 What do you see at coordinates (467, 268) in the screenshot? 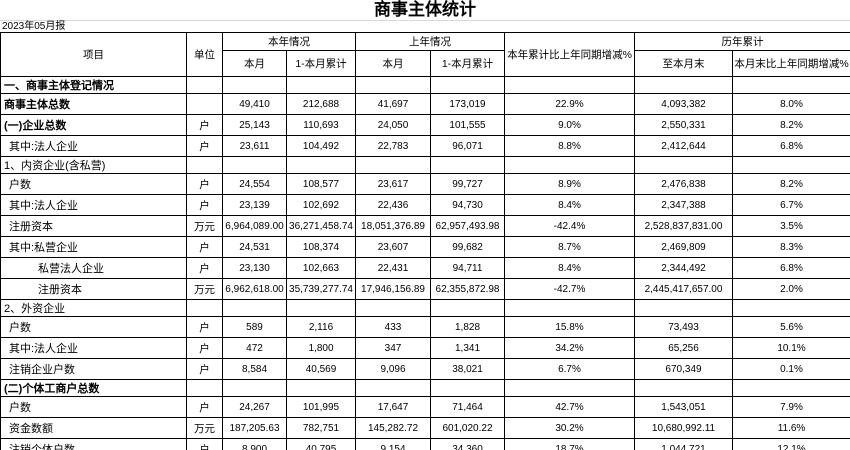
I see `row-value: 94,711` at bounding box center [467, 268].